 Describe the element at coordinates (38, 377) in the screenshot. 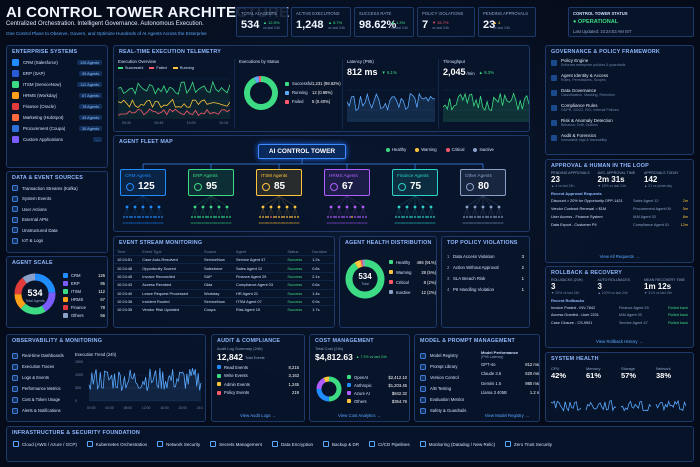

I see `observability-item: Logs & Events` at that location.